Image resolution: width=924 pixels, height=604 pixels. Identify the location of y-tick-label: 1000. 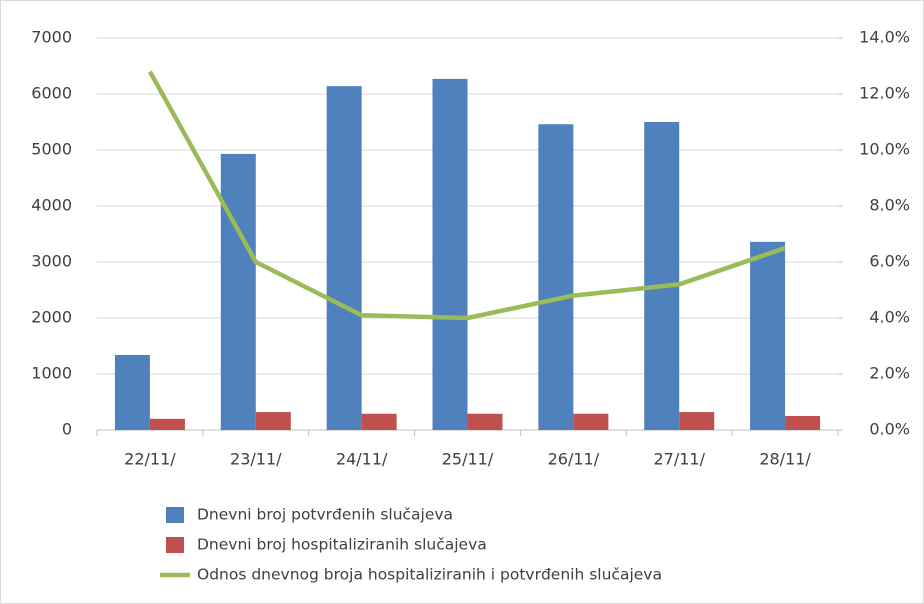
(51, 373).